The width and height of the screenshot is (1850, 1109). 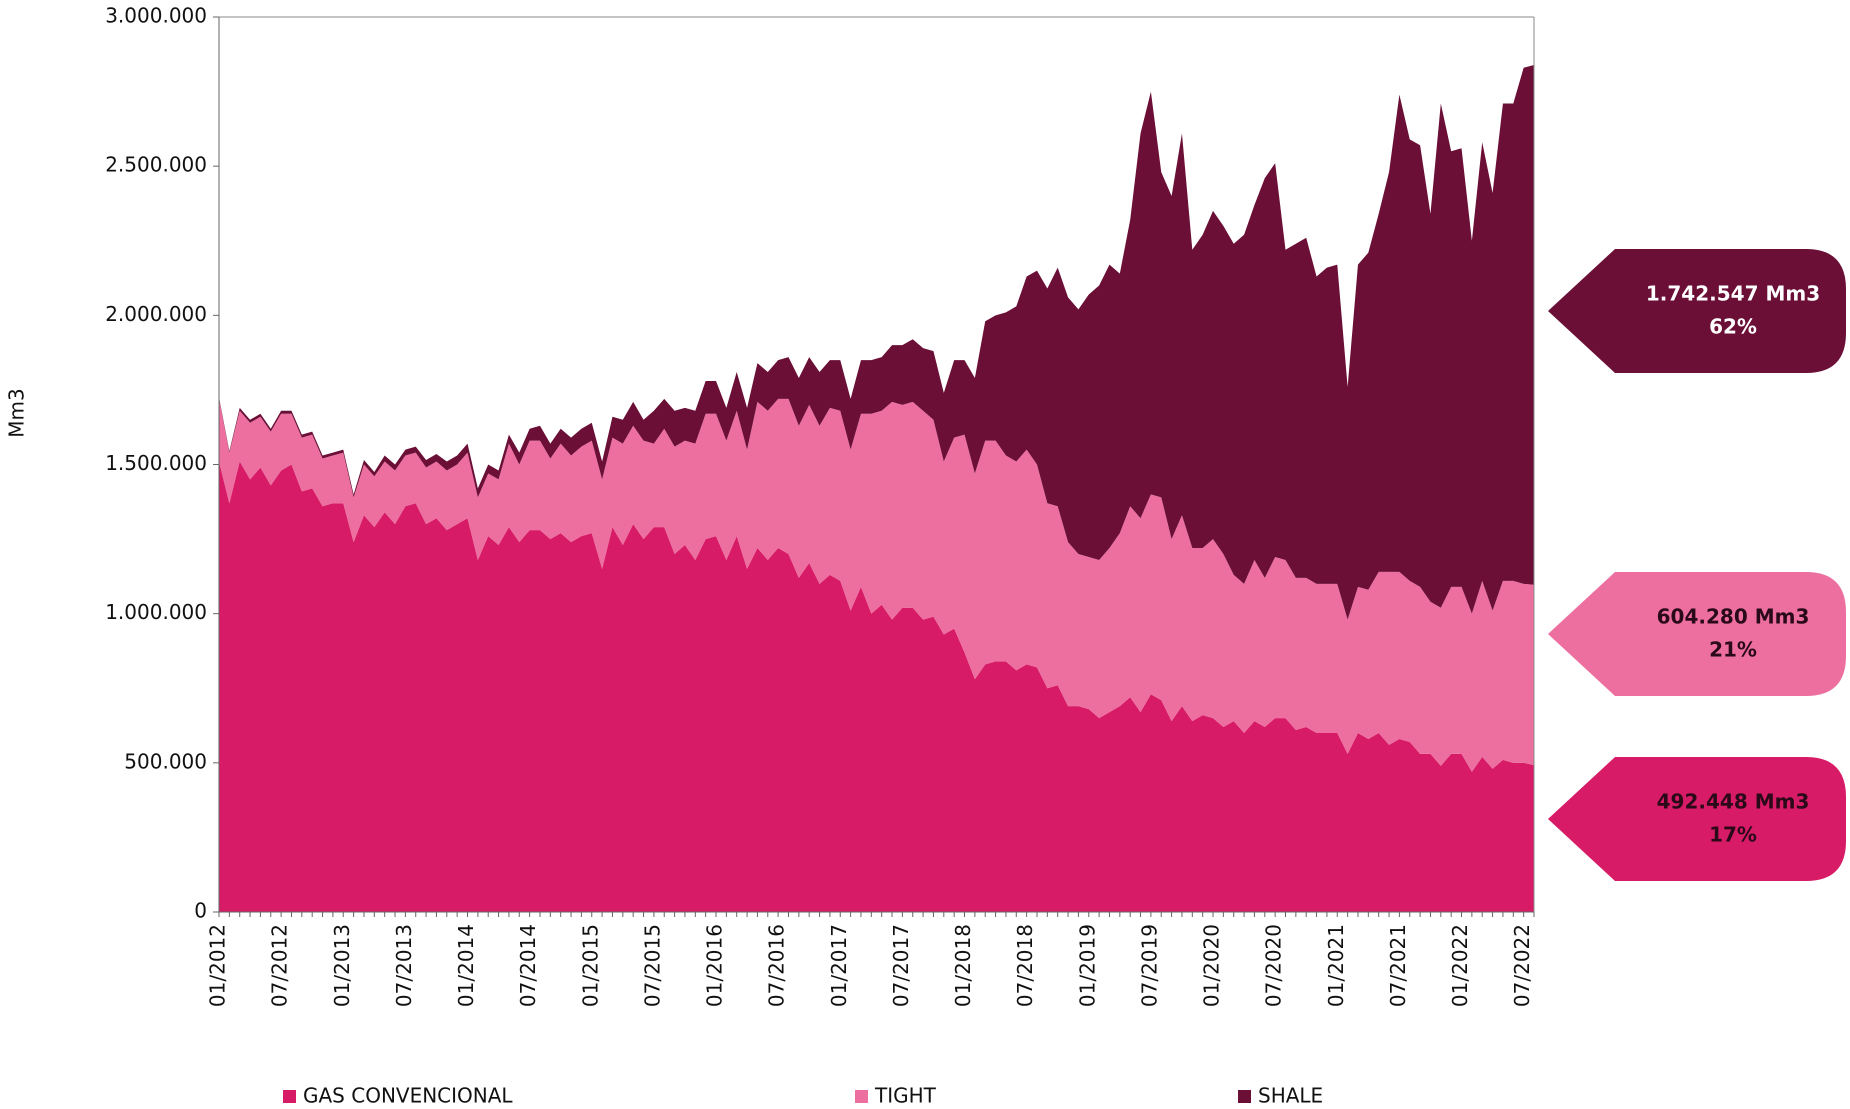 What do you see at coordinates (1274, 965) in the screenshot?
I see `x-tick-label: 07/2020` at bounding box center [1274, 965].